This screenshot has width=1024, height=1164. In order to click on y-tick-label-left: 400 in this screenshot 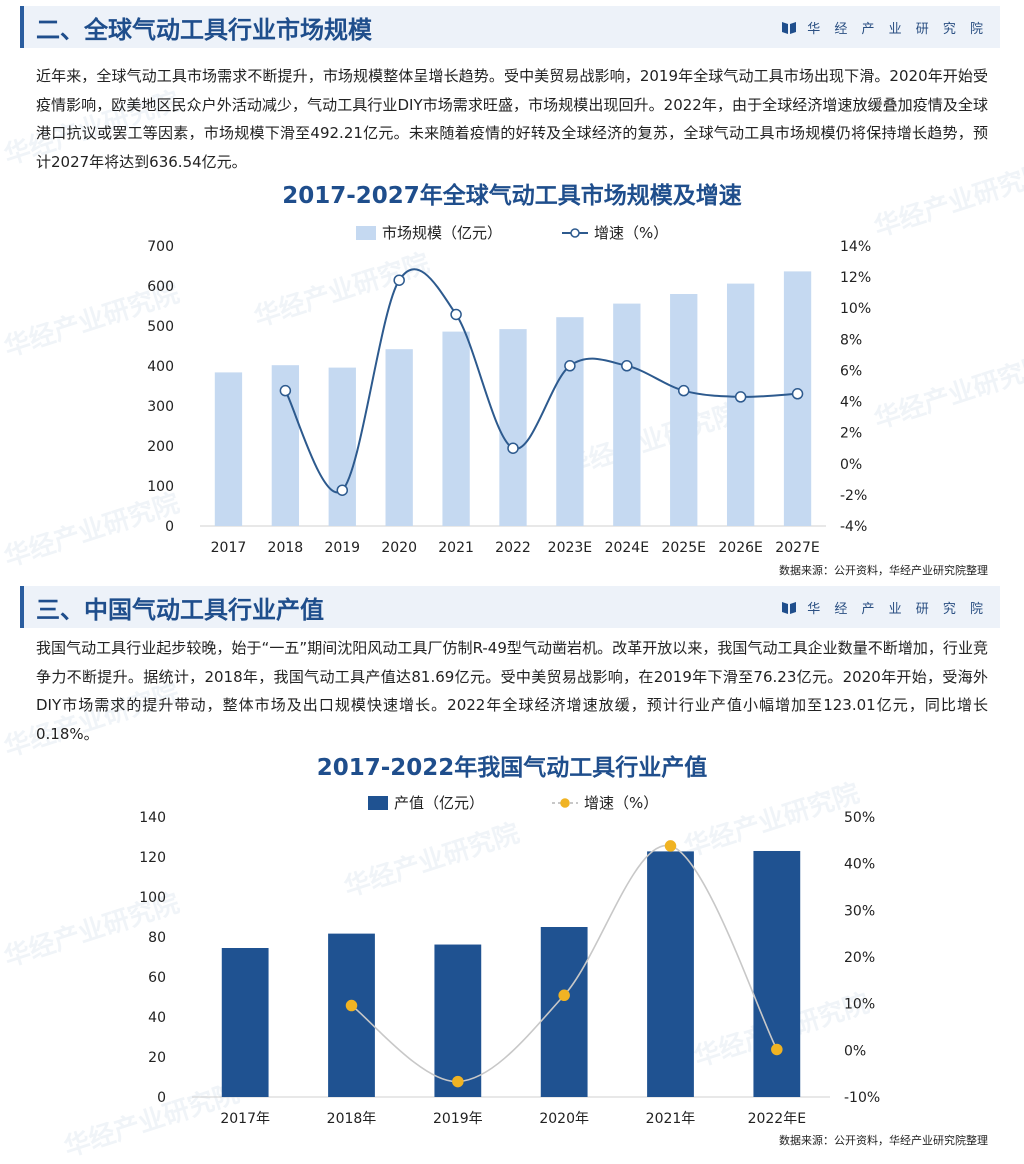, I will do `click(160, 367)`.